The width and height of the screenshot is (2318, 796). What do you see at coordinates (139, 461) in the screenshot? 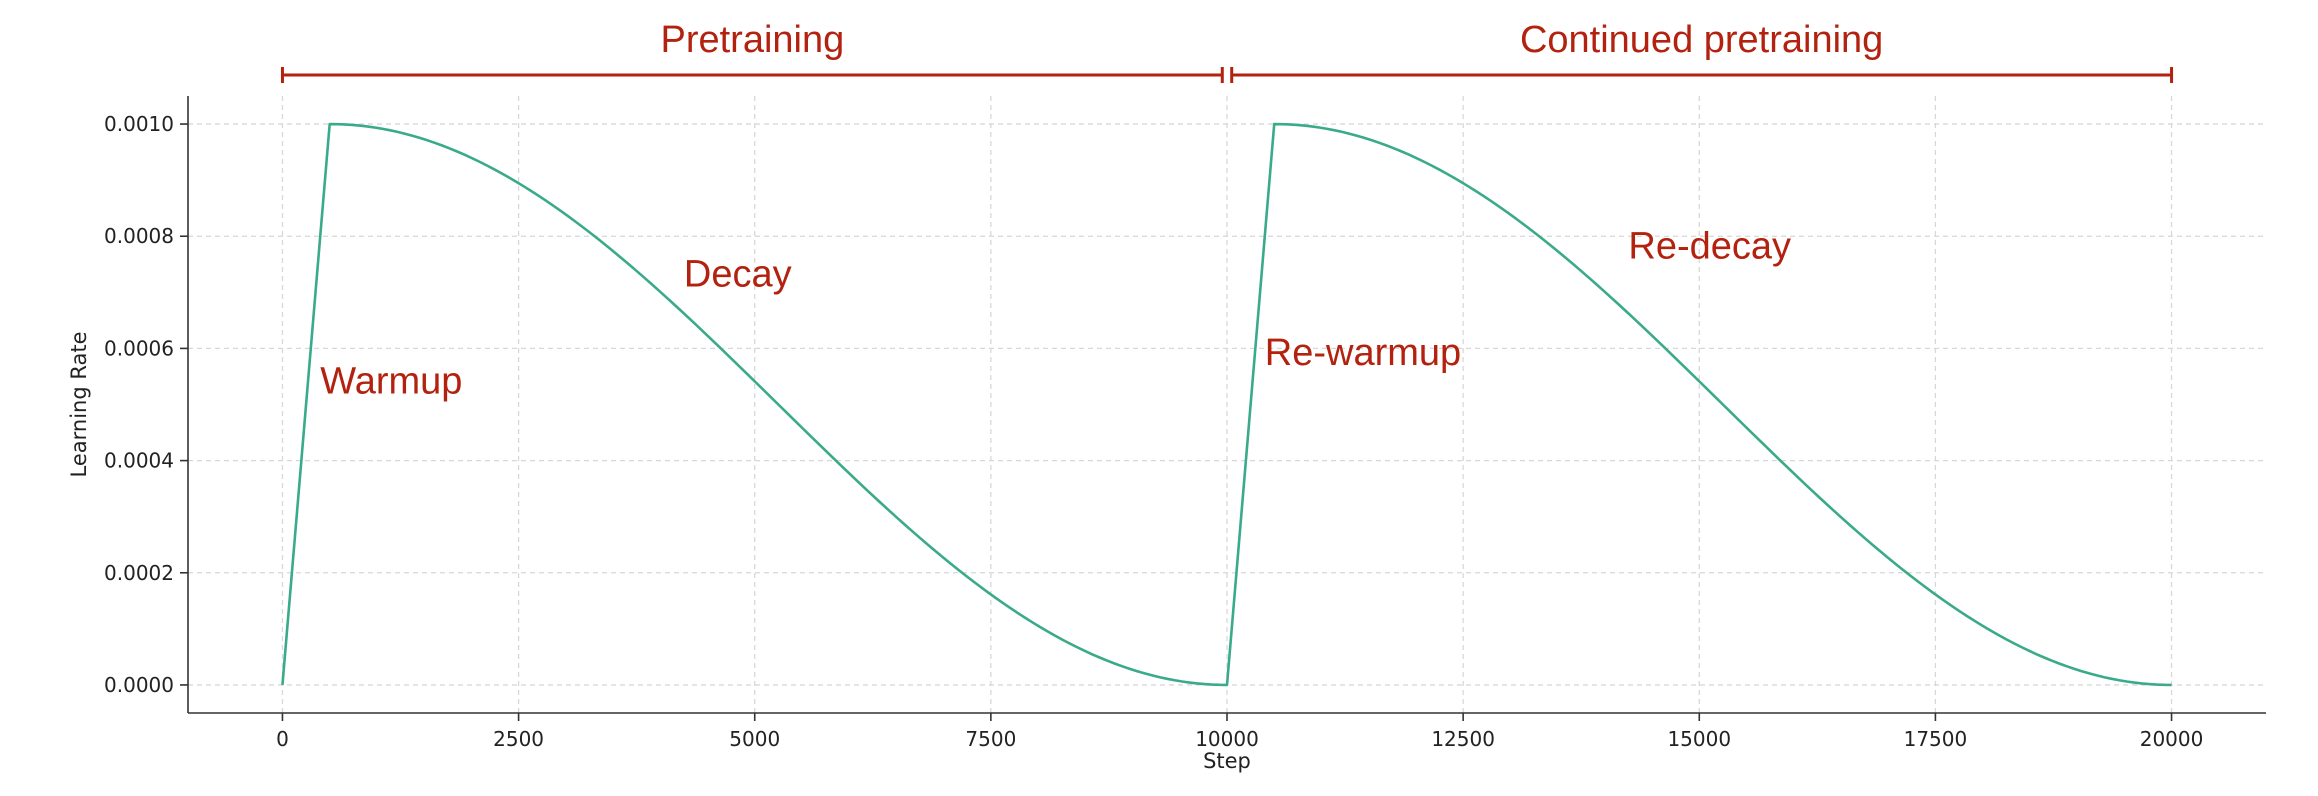
I see `y-tick-label: 0.0004` at bounding box center [139, 461].